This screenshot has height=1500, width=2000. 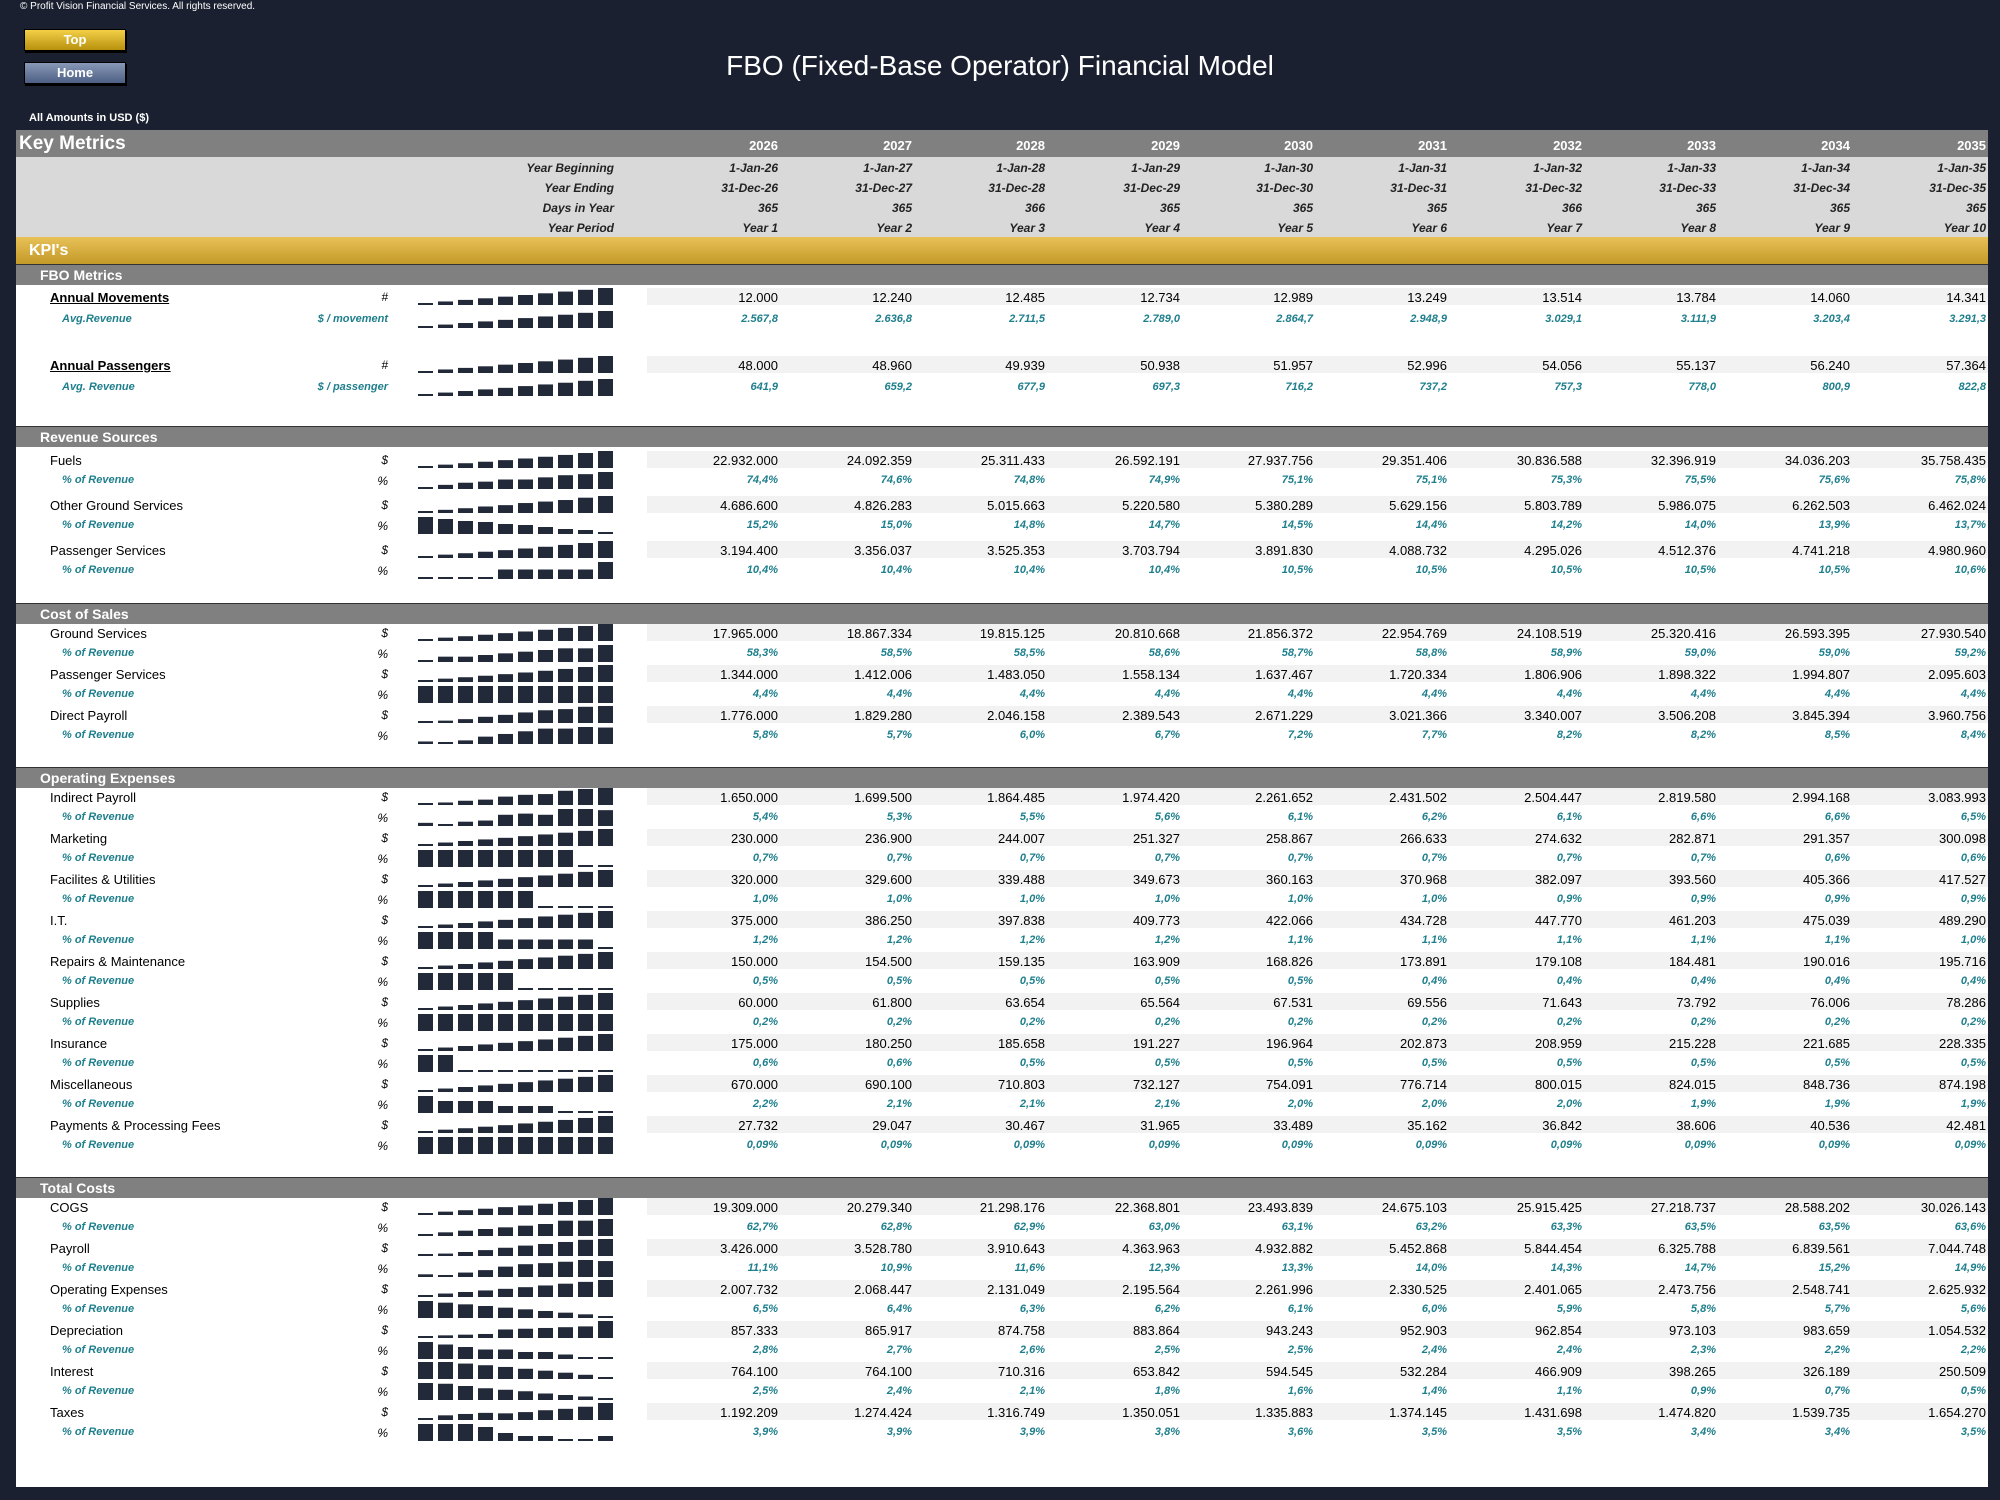 What do you see at coordinates (1032, 1309) in the screenshot?
I see `cell-value: 6,3%` at bounding box center [1032, 1309].